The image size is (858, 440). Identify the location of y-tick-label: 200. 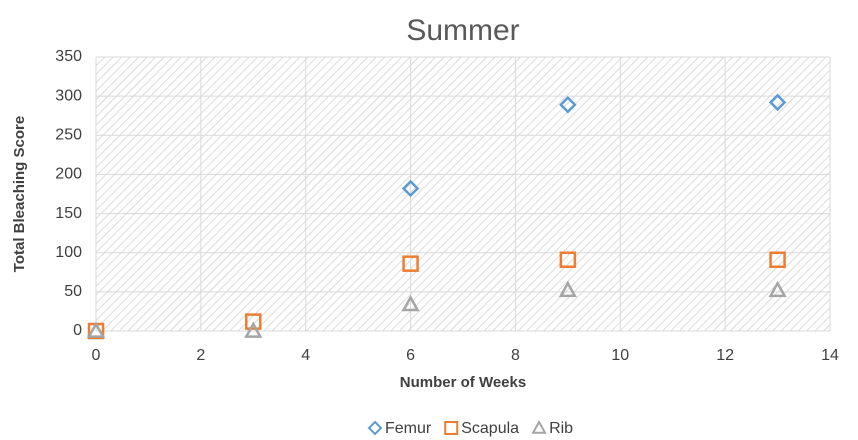
(68, 174).